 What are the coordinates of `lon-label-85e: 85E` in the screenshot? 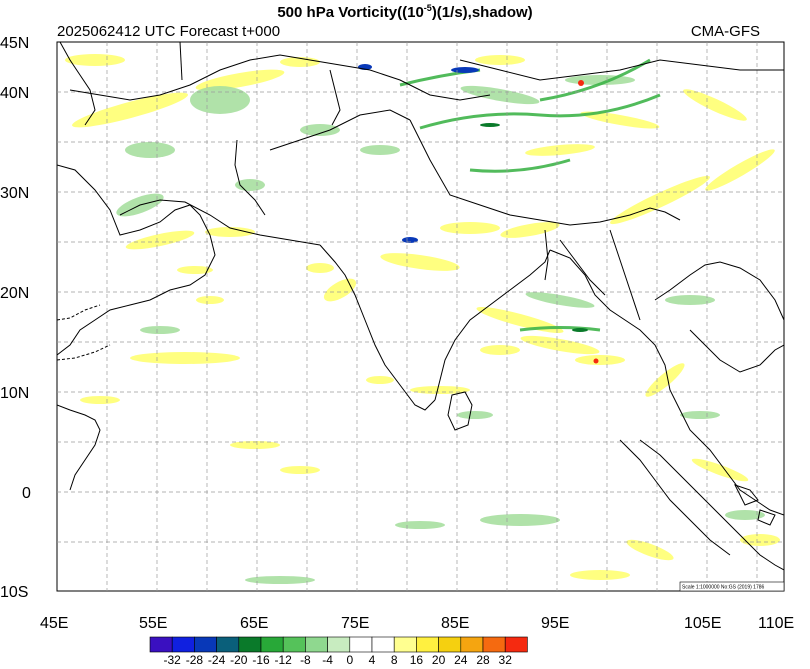 It's located at (455, 623).